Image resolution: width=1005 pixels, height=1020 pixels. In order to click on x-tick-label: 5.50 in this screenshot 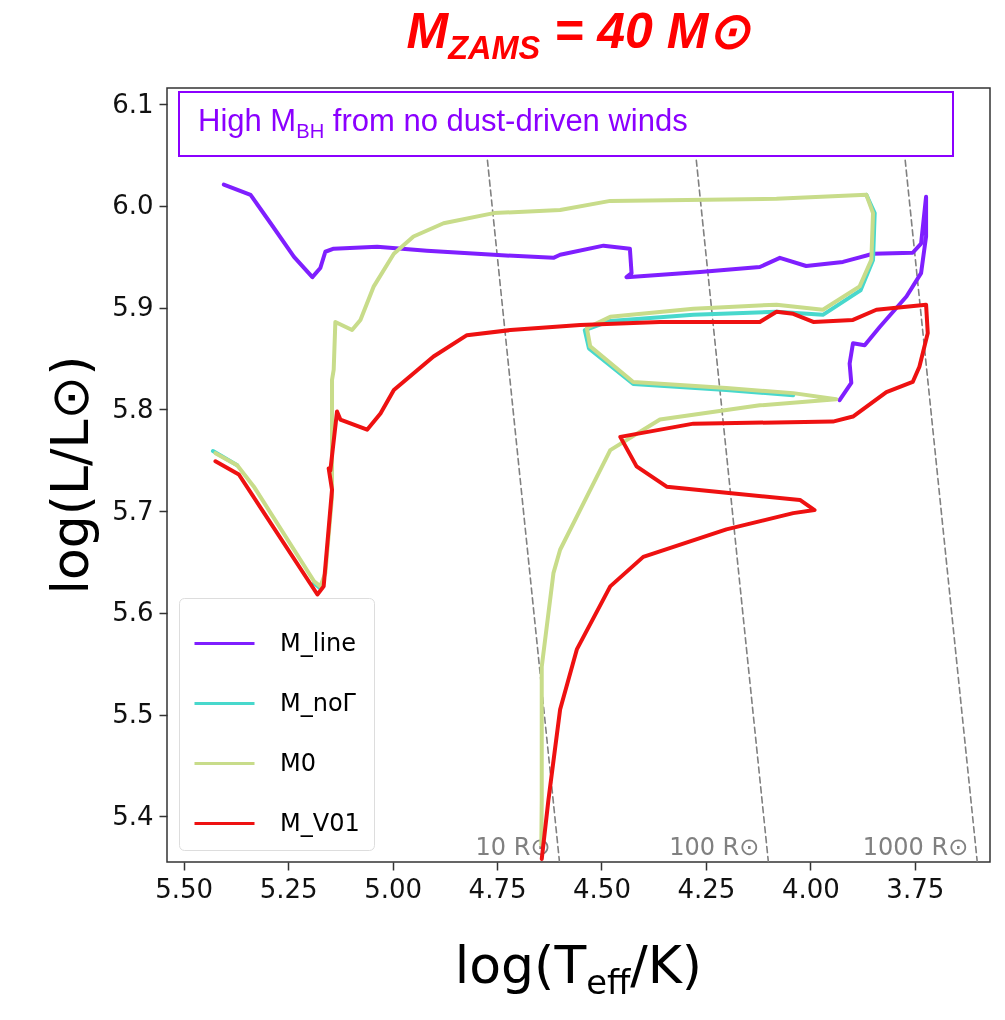, I will do `click(184, 888)`.